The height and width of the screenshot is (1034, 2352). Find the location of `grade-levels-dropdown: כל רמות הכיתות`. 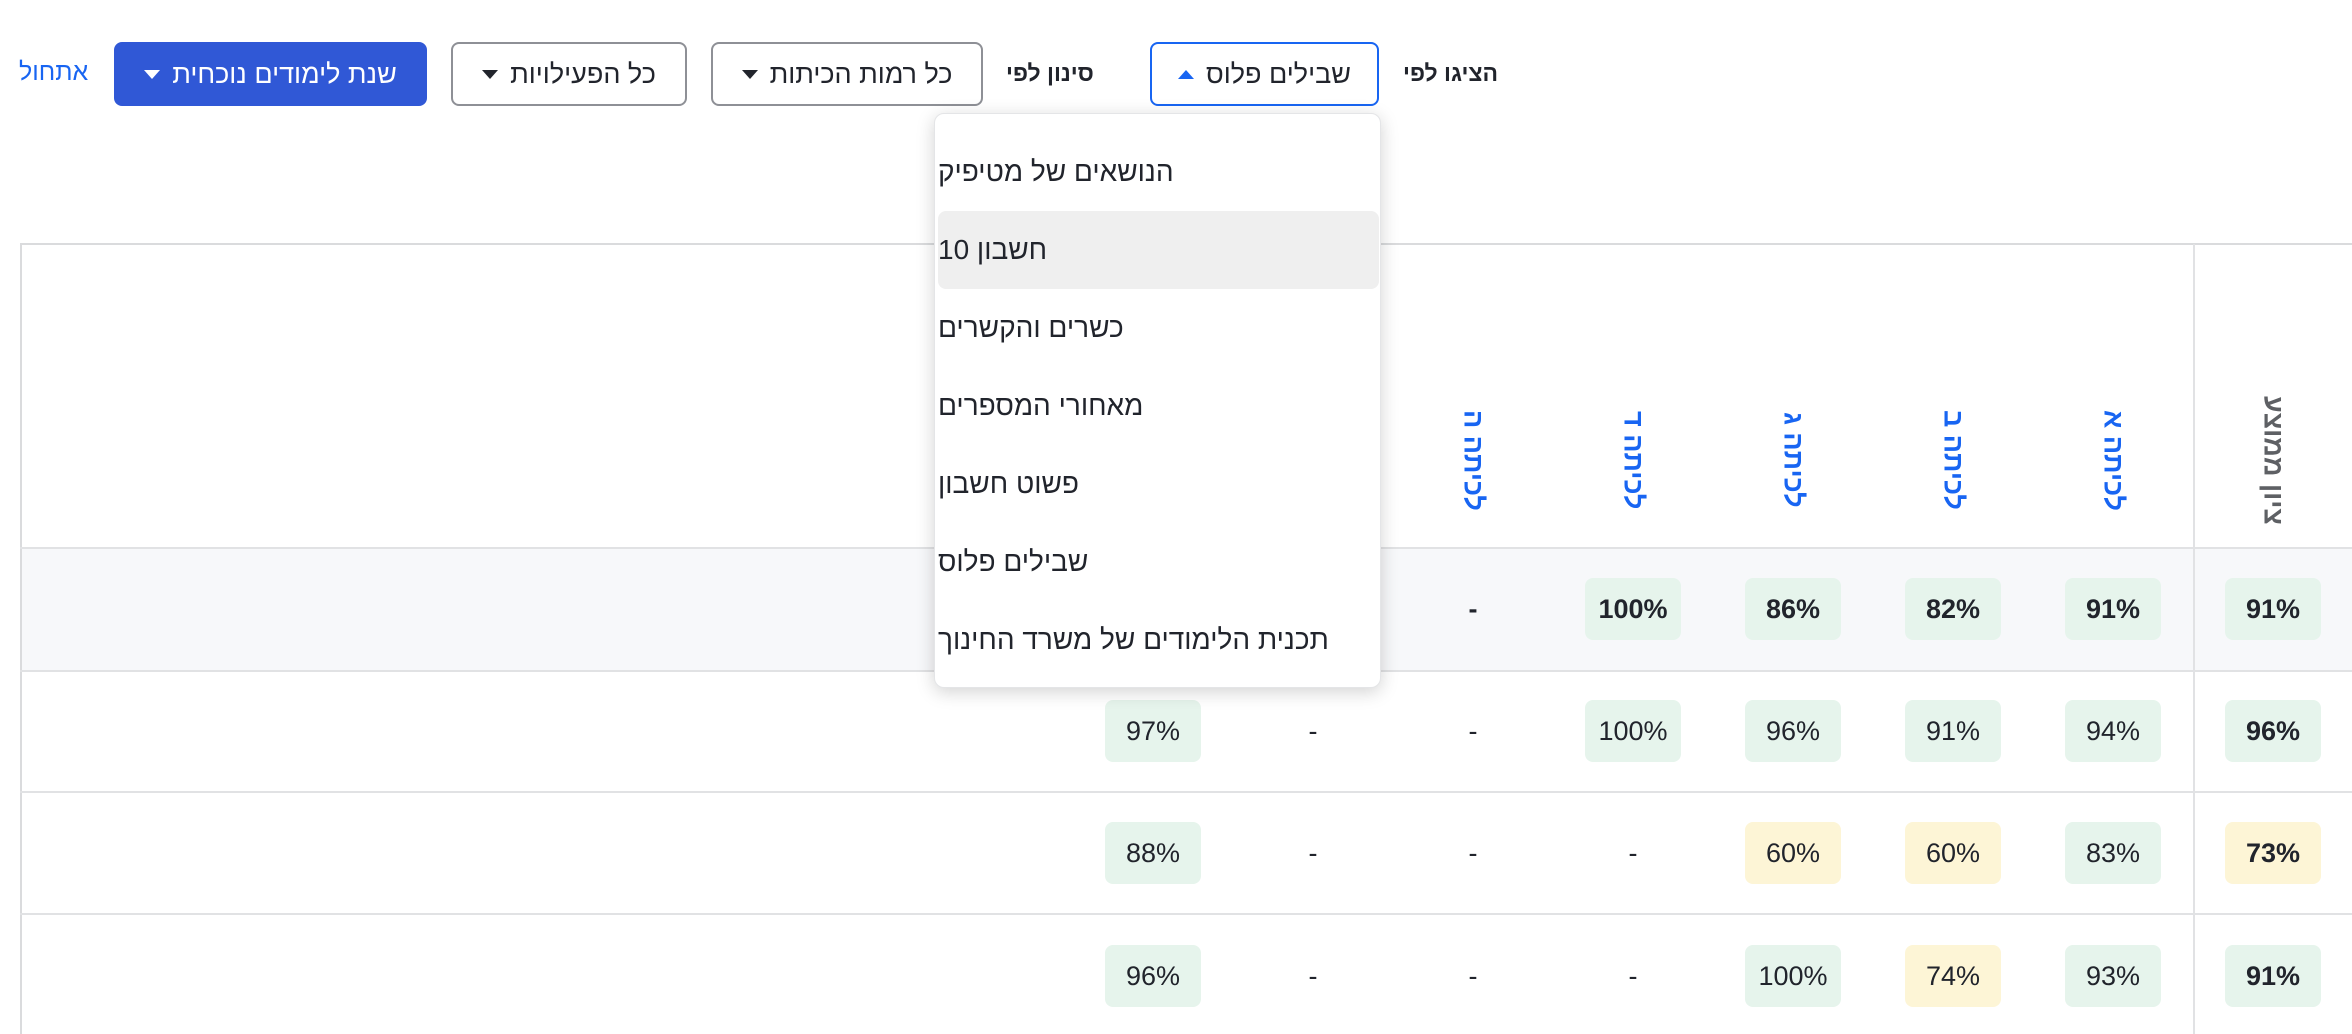

grade-levels-dropdown: כל רמות הכיתות is located at coordinates (847, 74).